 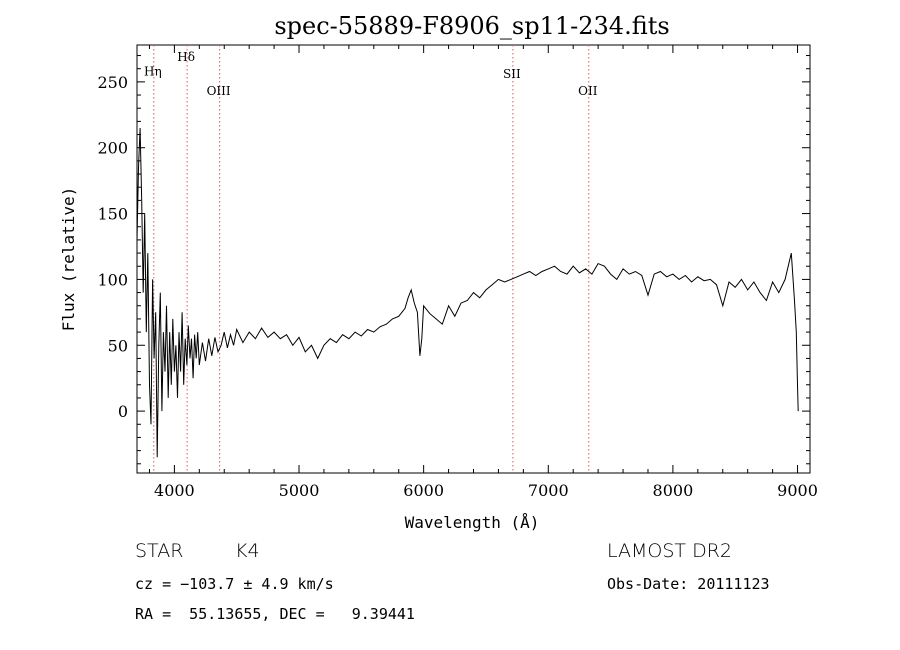 What do you see at coordinates (471, 26) in the screenshot?
I see `chart-title: spec-55889-F8906_sp11-234.fits` at bounding box center [471, 26].